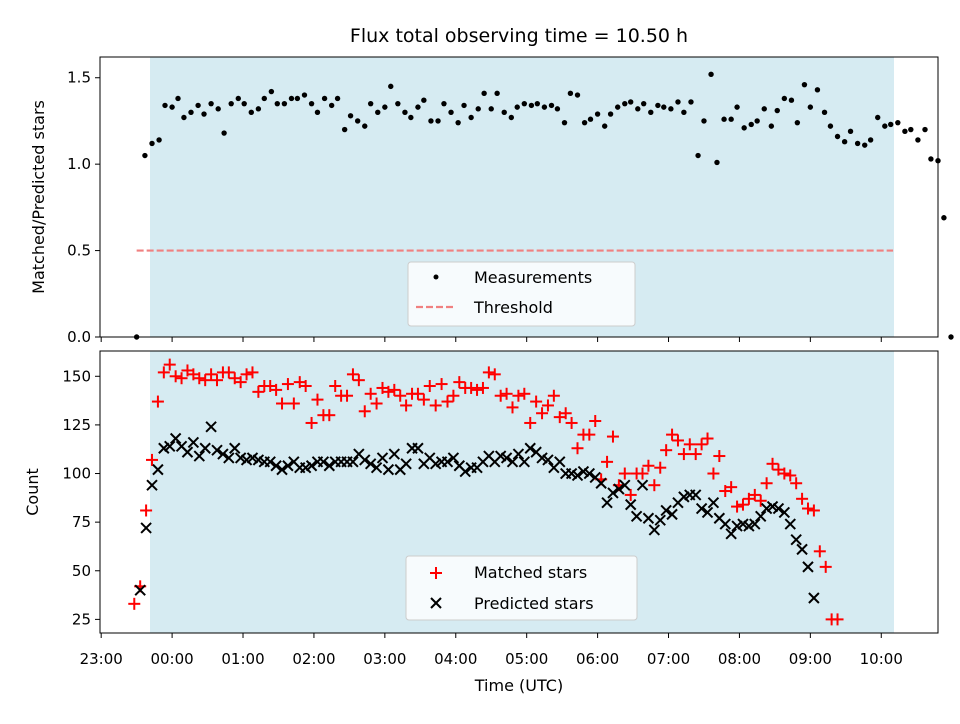 The height and width of the screenshot is (724, 960). What do you see at coordinates (171, 659) in the screenshot?
I see `x-tick-label: 00:00` at bounding box center [171, 659].